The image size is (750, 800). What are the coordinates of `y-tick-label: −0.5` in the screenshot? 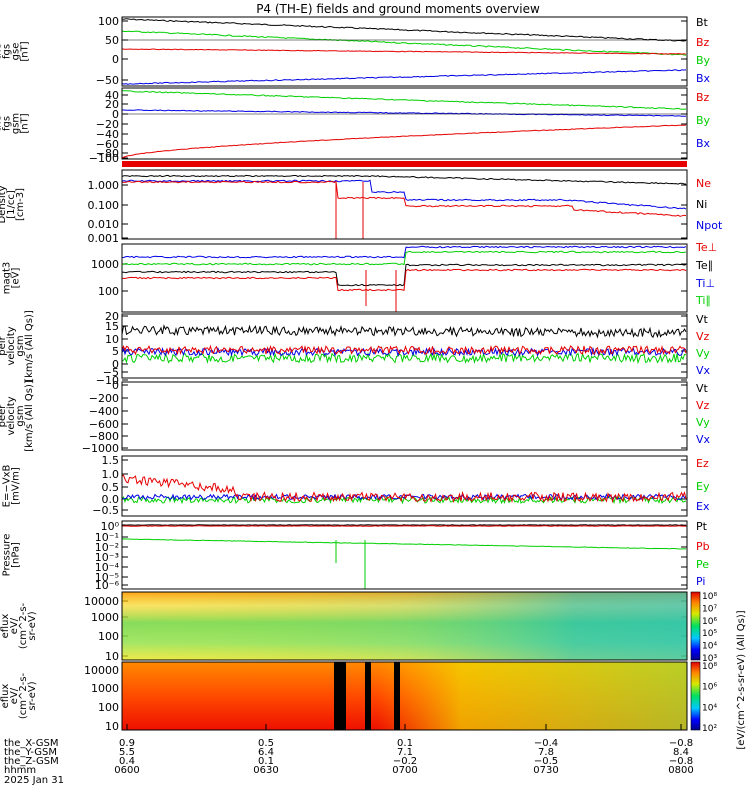 It's located at (105, 510).